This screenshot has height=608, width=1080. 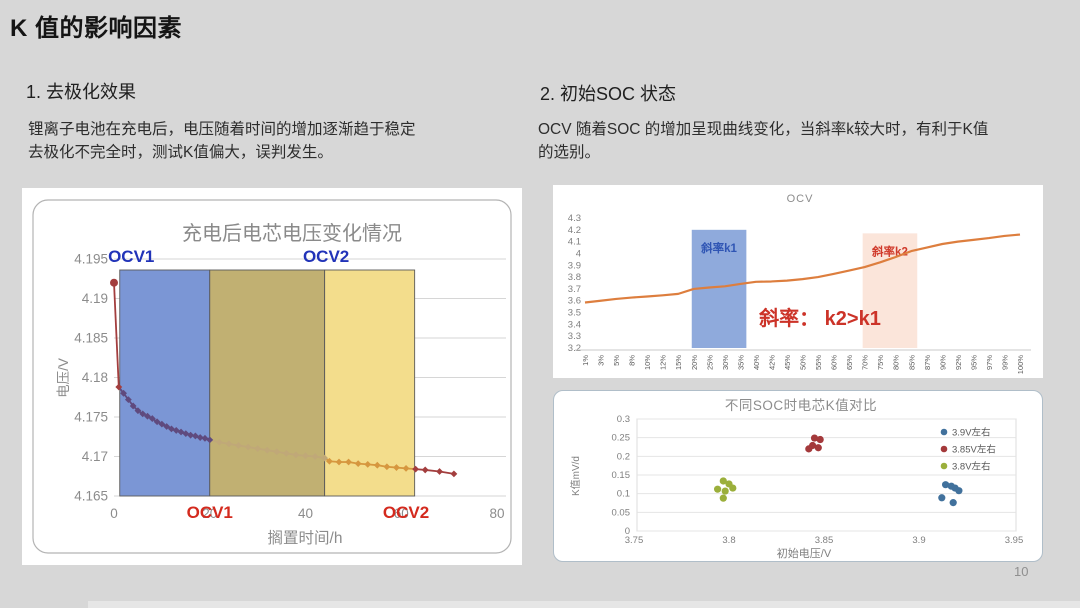 I want to click on section1-body-line2: 去极化不完全时，测试K值偏大，误判发生。, so click(x=180, y=152).